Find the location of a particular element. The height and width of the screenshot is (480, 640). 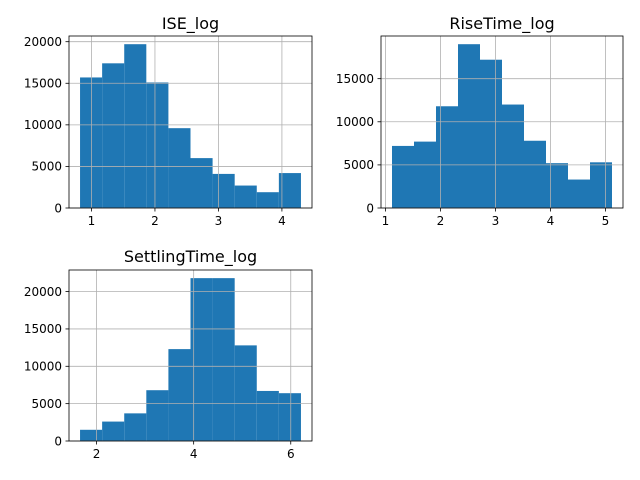

x-axis: 1 2 3 4 5 is located at coordinates (496, 218).